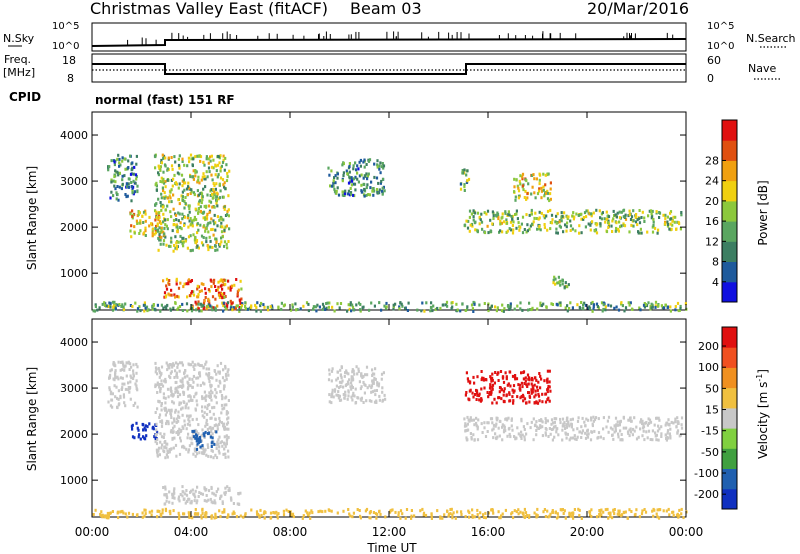  Describe the element at coordinates (706, 494) in the screenshot. I see `velocity-colorbar-tick-label: -200` at that location.